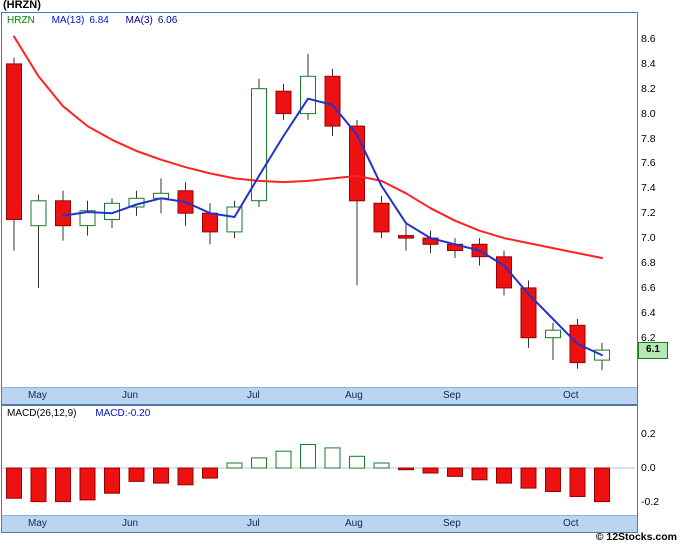 The height and width of the screenshot is (546, 680). Describe the element at coordinates (99, 20) in the screenshot. I see `legend-ma13-value: 6.84` at that location.